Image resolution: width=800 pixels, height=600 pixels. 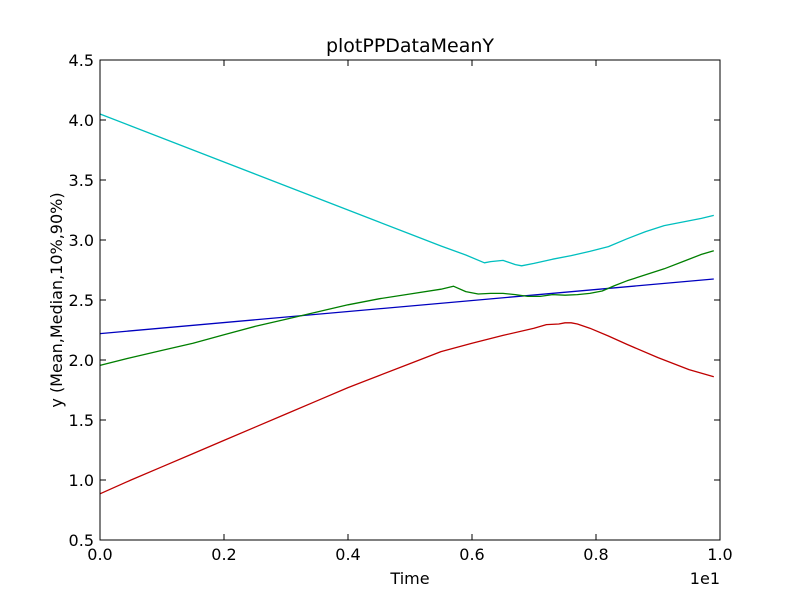 I want to click on x-tick-label: 0.2, so click(x=223, y=554).